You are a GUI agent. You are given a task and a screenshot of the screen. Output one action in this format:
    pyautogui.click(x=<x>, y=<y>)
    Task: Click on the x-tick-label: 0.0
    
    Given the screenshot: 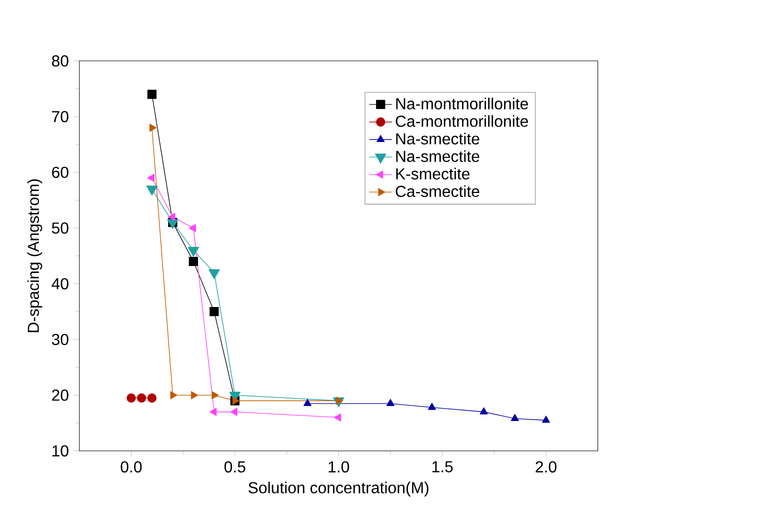 What is the action you would take?
    pyautogui.click(x=131, y=467)
    